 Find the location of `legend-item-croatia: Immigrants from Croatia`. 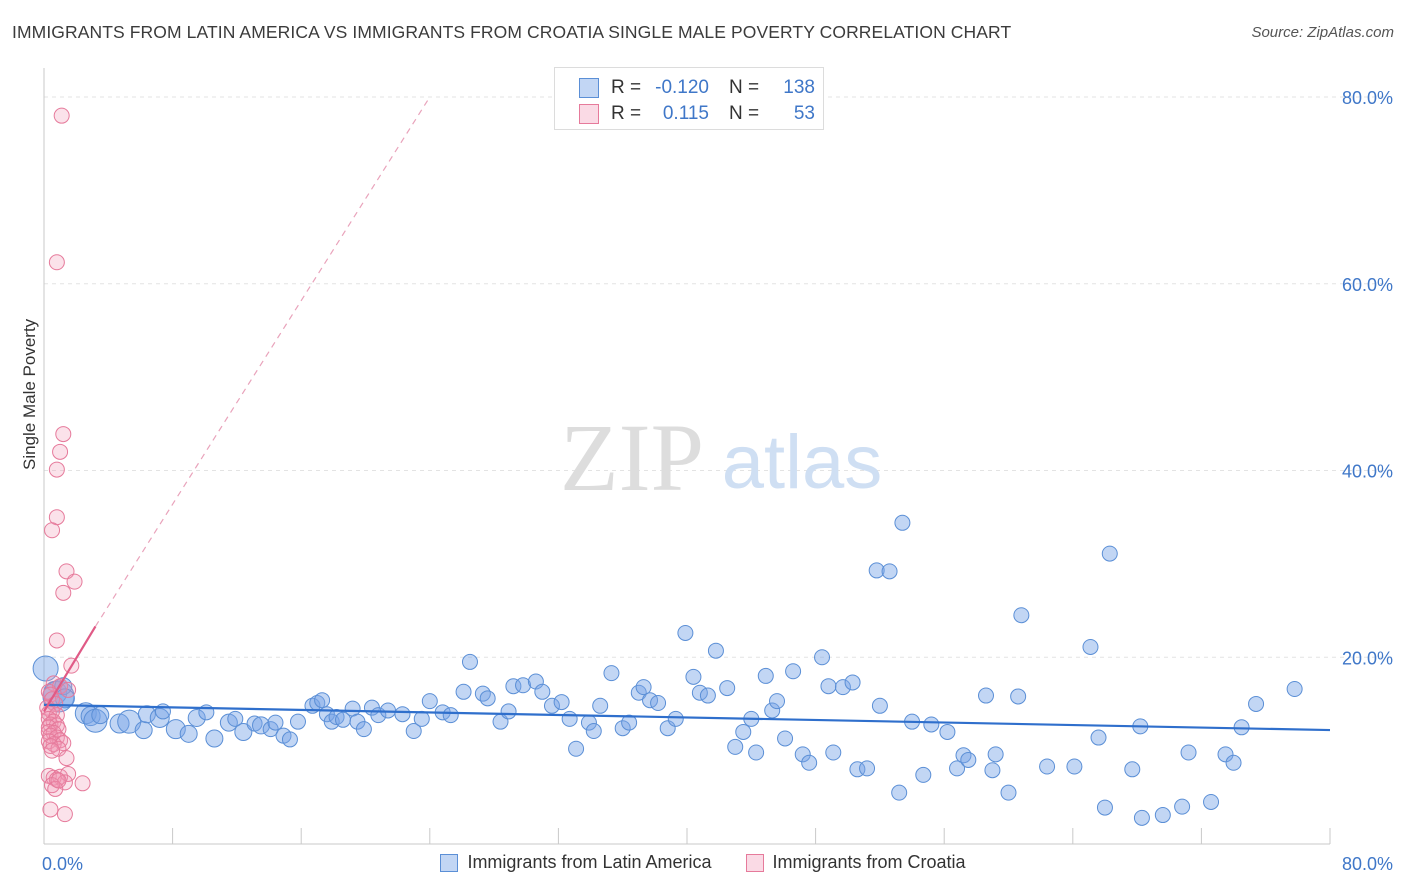

legend-item-croatia: Immigrants from Croatia is located at coordinates (855, 862).